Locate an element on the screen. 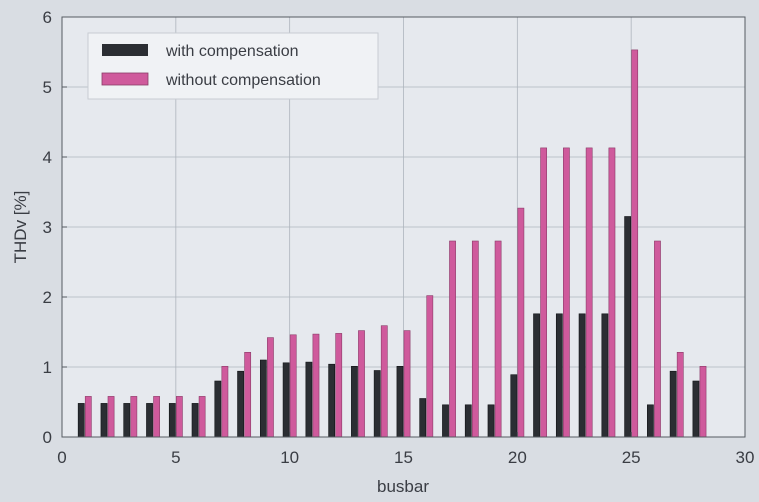  x-tick-label: 15 is located at coordinates (403, 457).